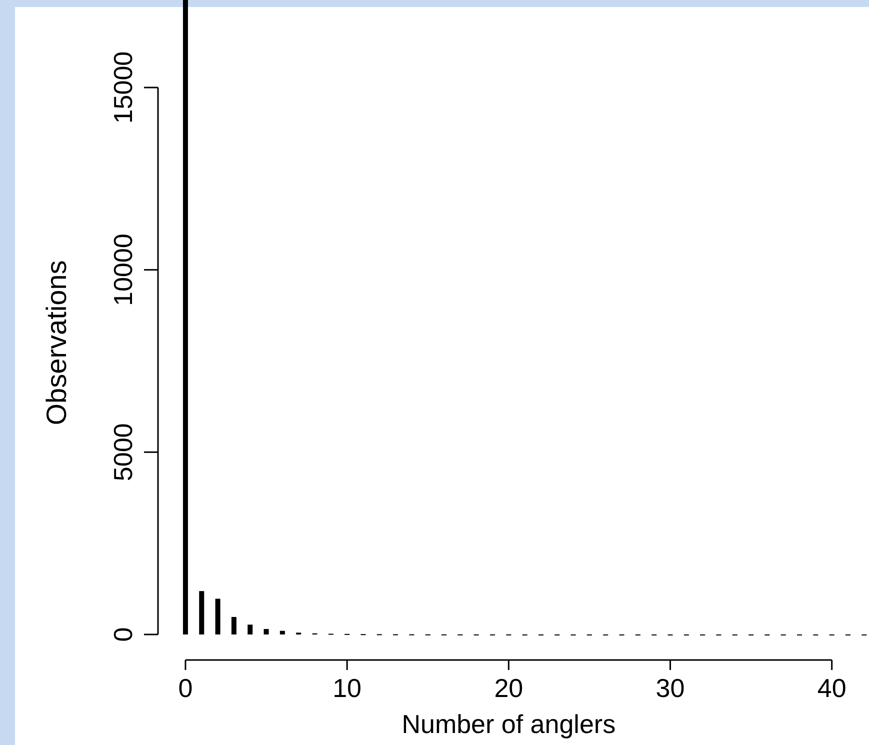  I want to click on x-tick-label: 20, so click(509, 688).